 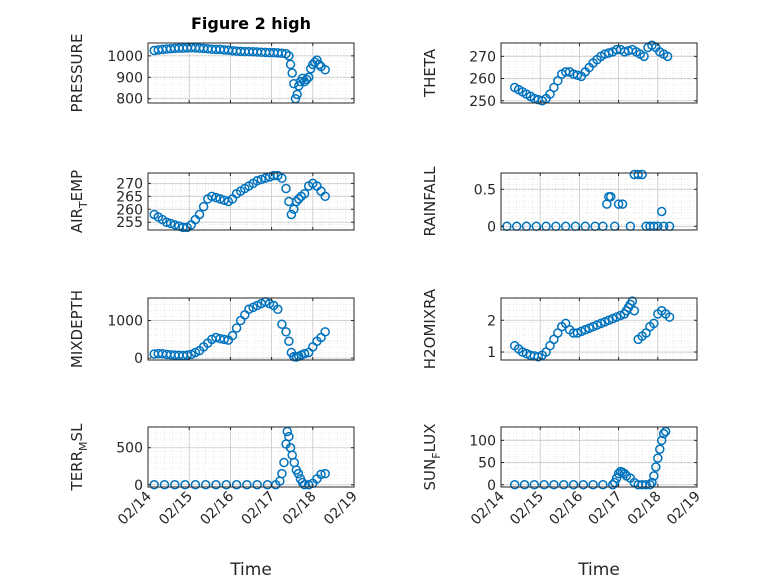 I want to click on y-tick-label: 250, so click(x=482, y=102).